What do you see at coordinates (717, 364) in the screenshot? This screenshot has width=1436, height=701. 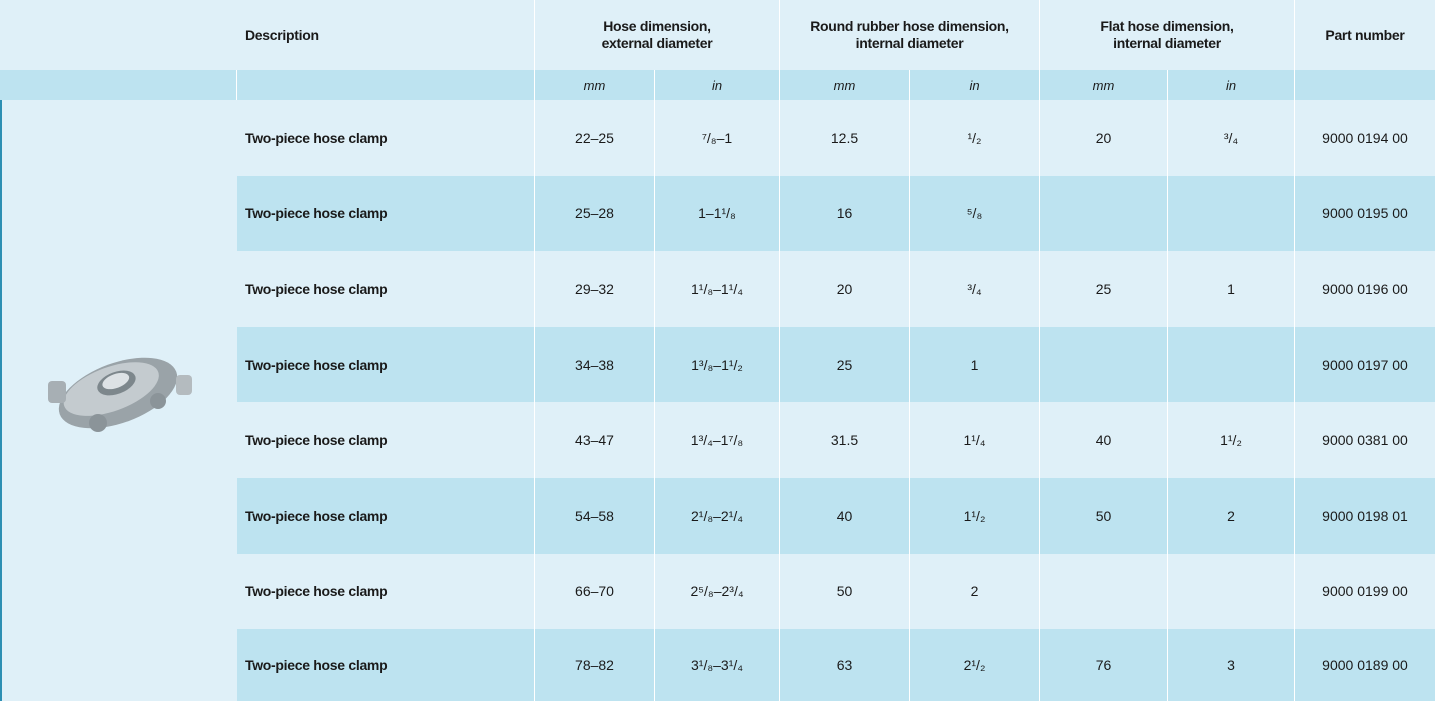 I see `value-cell: 1³/₈–1¹/₂` at bounding box center [717, 364].